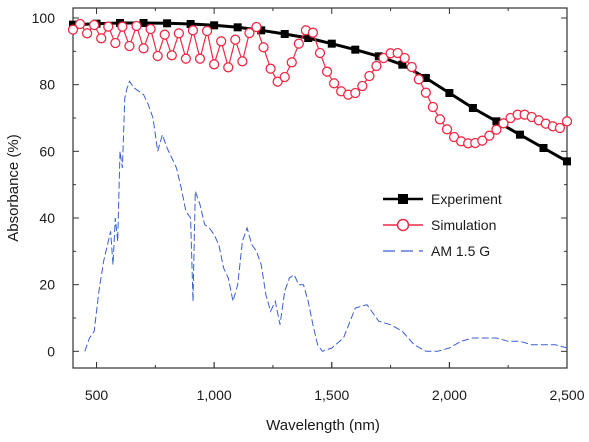 This screenshot has width=589, height=442. Describe the element at coordinates (460, 251) in the screenshot. I see `legend-am15g-label: AM 1.5 G` at that location.